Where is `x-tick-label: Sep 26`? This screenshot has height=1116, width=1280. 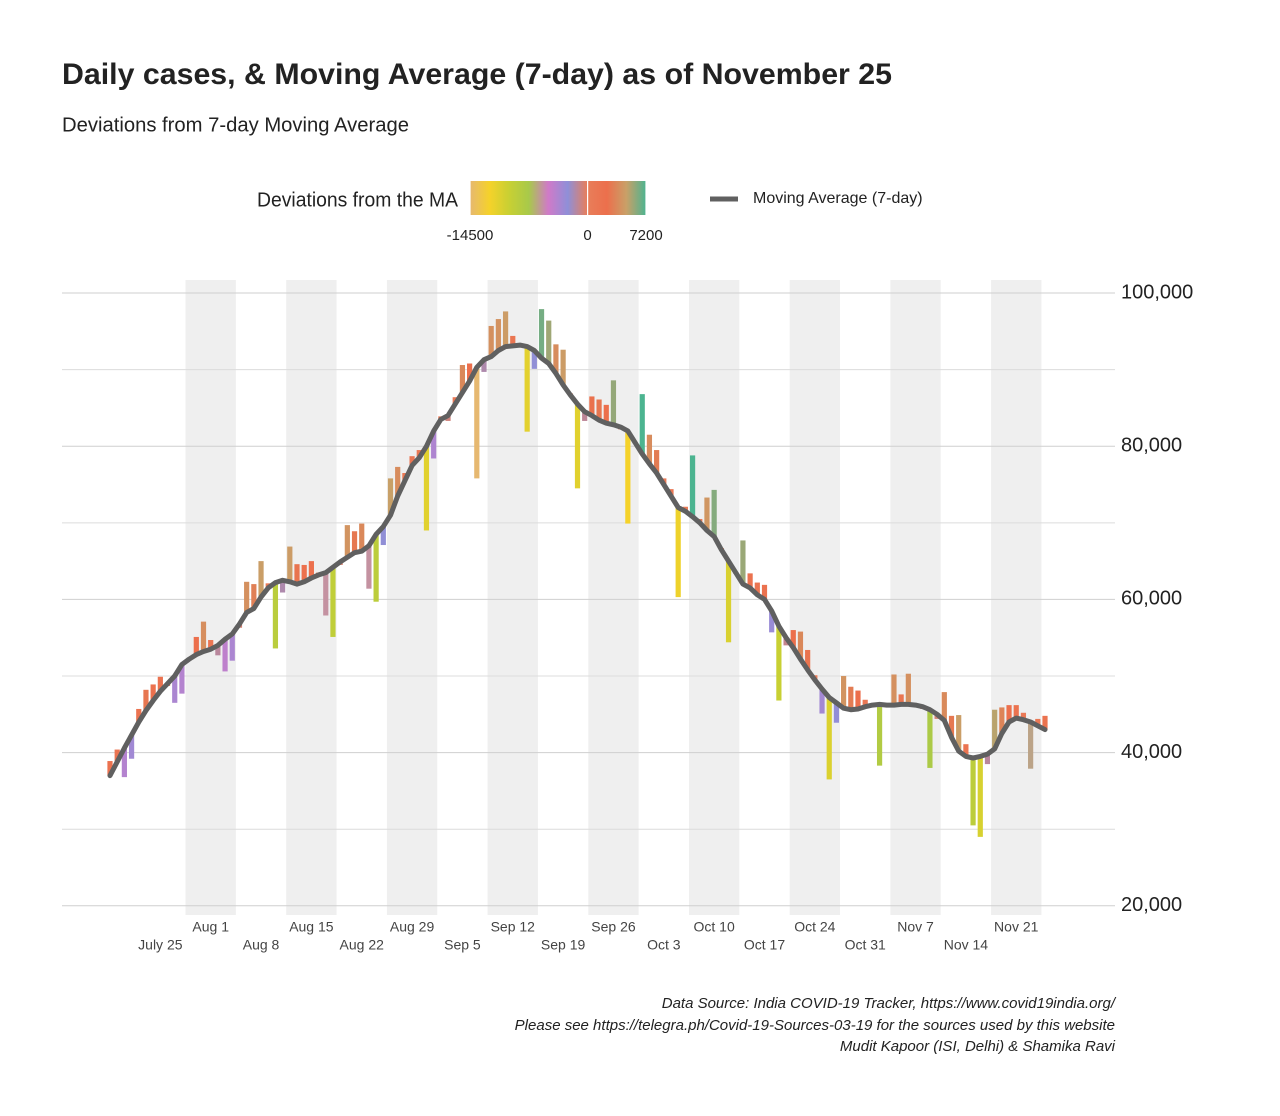
x-tick-label: Sep 26 is located at coordinates (613, 927).